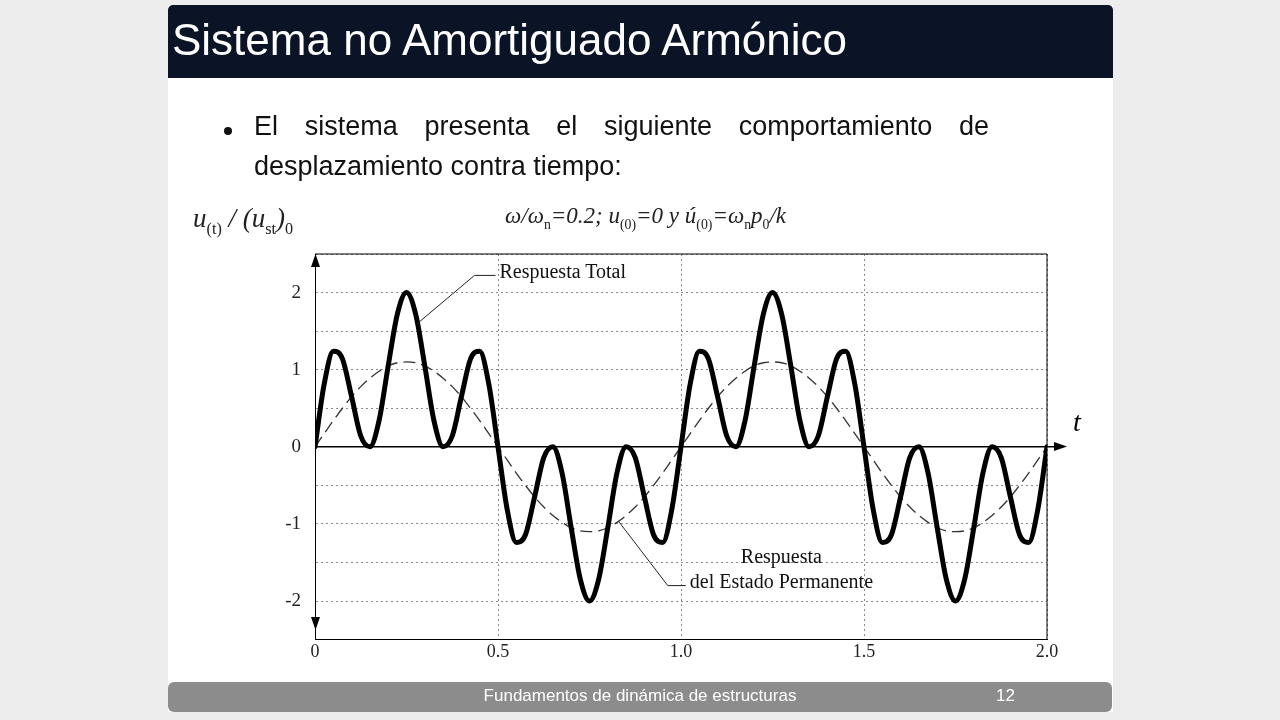  What do you see at coordinates (243, 221) in the screenshot?
I see `y-axis-title: u$_{(t)}$ / (u$_{st}$)$_{0}$` at bounding box center [243, 221].